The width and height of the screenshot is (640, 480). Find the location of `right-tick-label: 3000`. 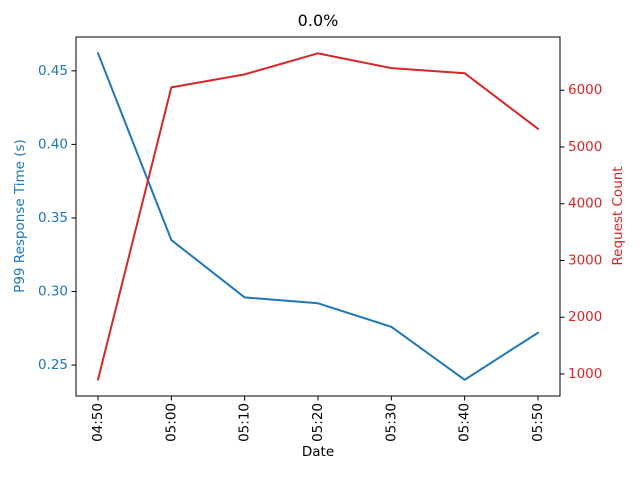

right-tick-label: 3000 is located at coordinates (585, 260).